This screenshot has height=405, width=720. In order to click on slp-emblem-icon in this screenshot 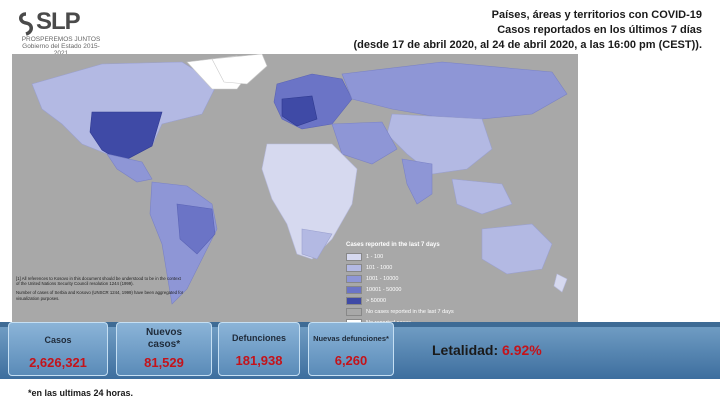, I will do `click(26, 24)`.